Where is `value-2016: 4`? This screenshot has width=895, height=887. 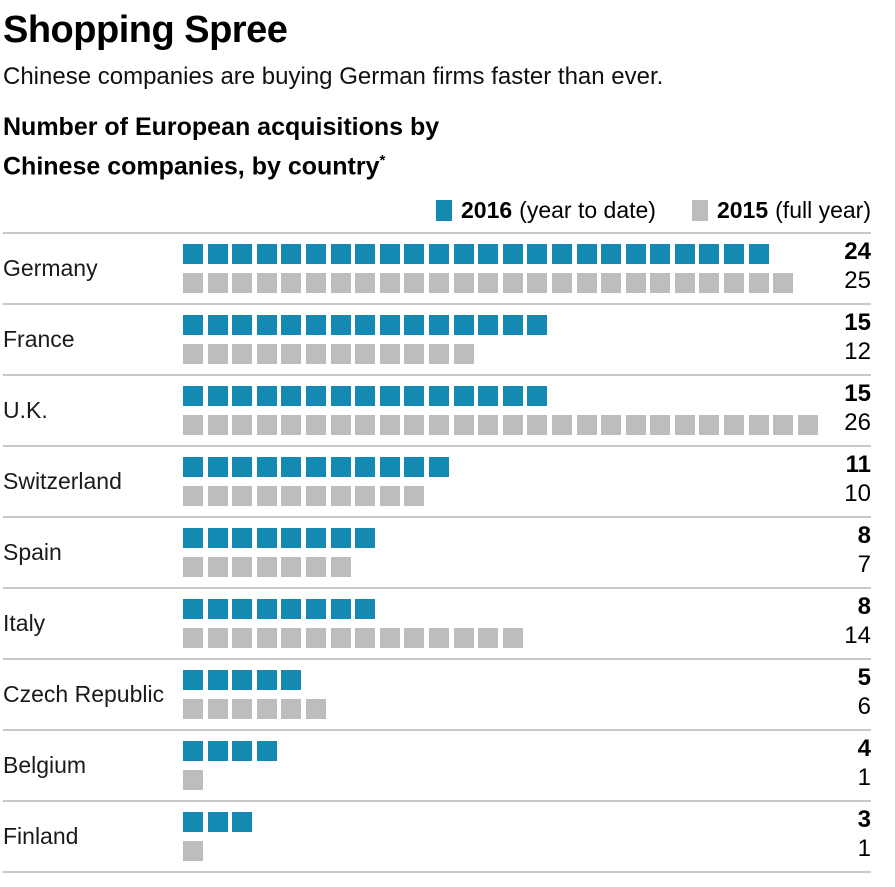 value-2016: 4 is located at coordinates (864, 748).